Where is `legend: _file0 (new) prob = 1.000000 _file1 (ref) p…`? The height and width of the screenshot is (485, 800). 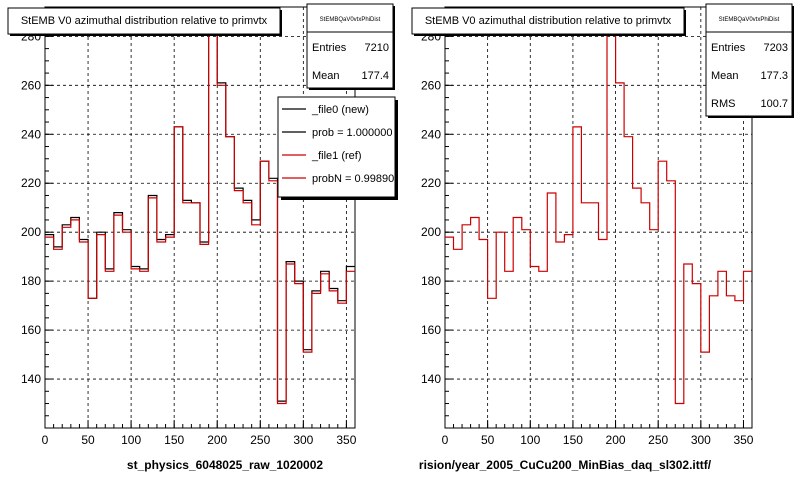
legend: _file0 (new) prob = 1.000000 _file1 (ref) p… is located at coordinates (338, 148).